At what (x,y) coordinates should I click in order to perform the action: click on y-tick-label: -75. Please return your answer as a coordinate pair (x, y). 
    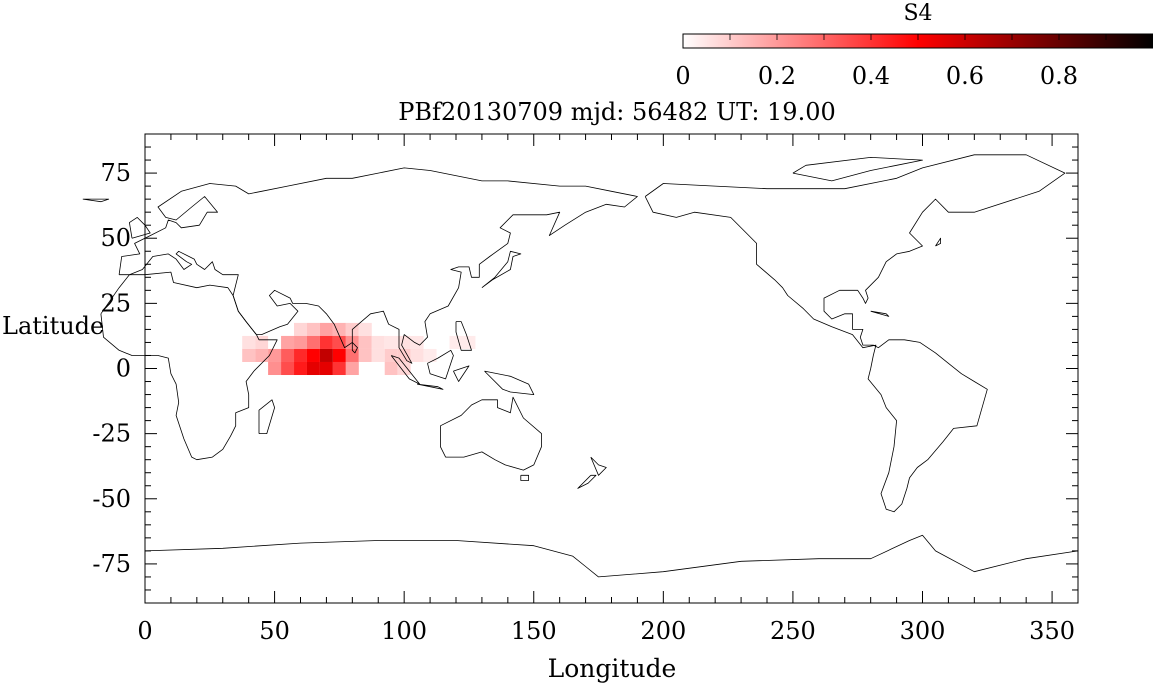
    Looking at the image, I should click on (111, 564).